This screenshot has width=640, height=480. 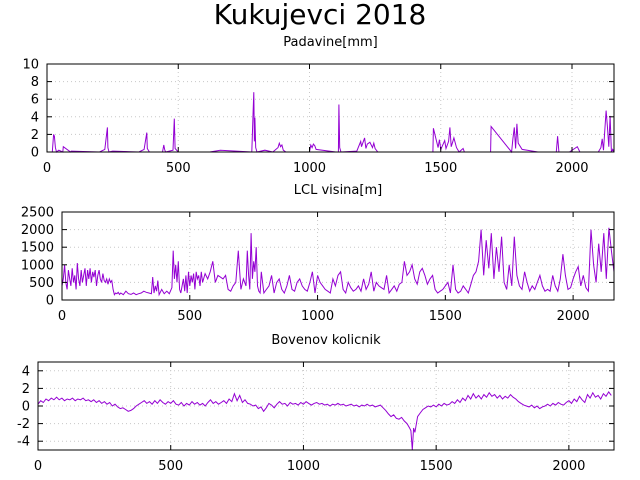 What do you see at coordinates (41, 283) in the screenshot?
I see `y-tick-label: 500` at bounding box center [41, 283].